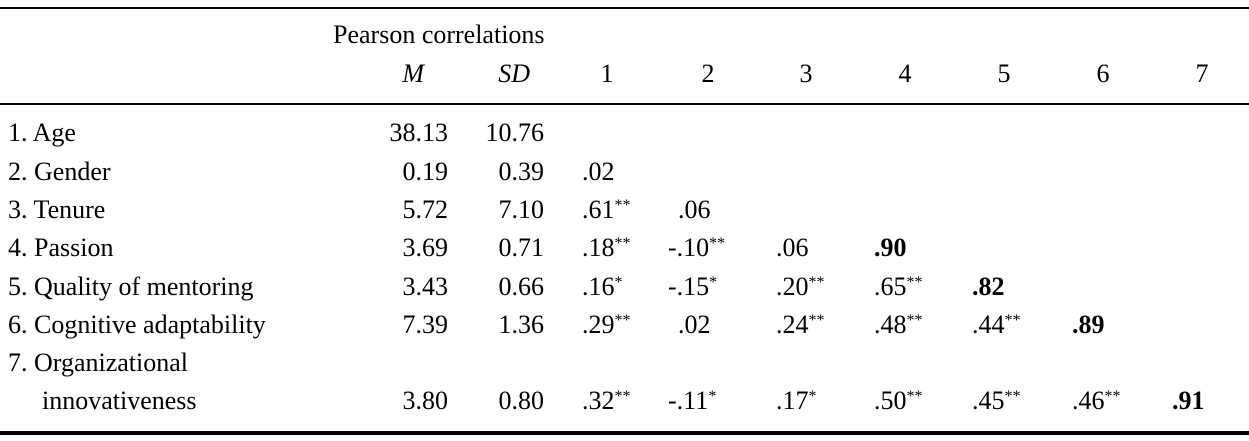 Image resolution: width=1249 pixels, height=441 pixels. I want to click on correlation-number: .44, so click(988, 324).